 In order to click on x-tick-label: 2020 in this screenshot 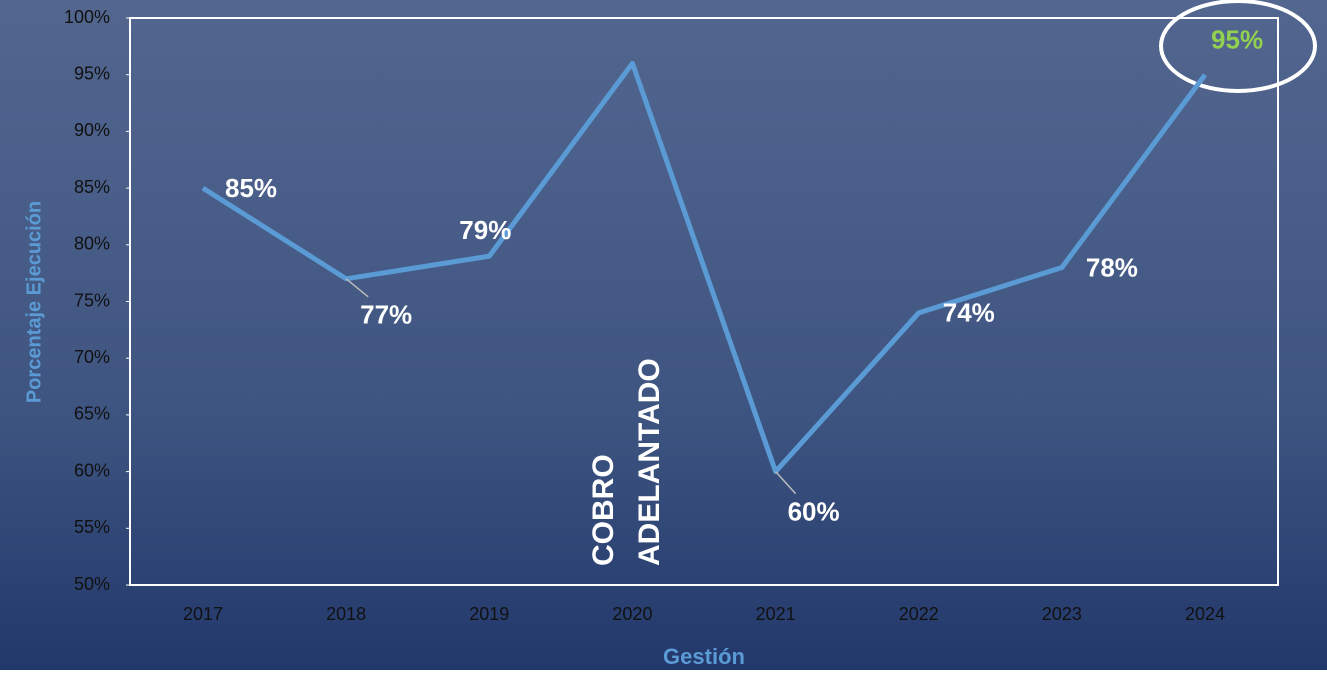, I will do `click(632, 614)`.